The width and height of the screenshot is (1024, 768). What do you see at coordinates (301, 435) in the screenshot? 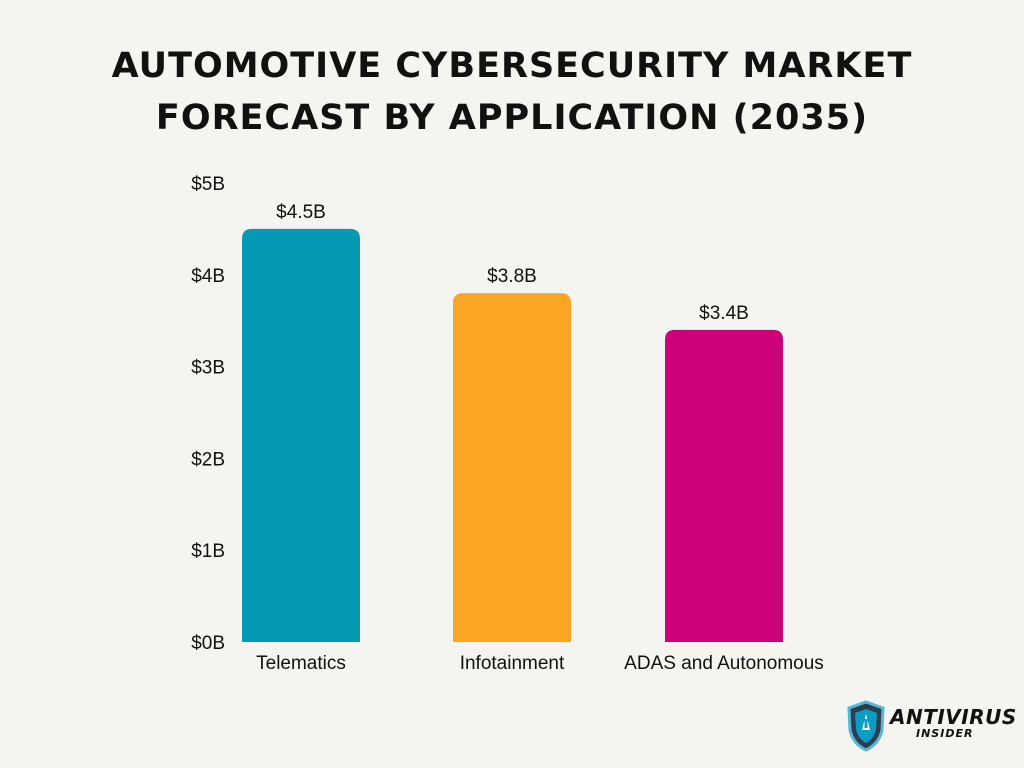
I see `bar-telematics` at bounding box center [301, 435].